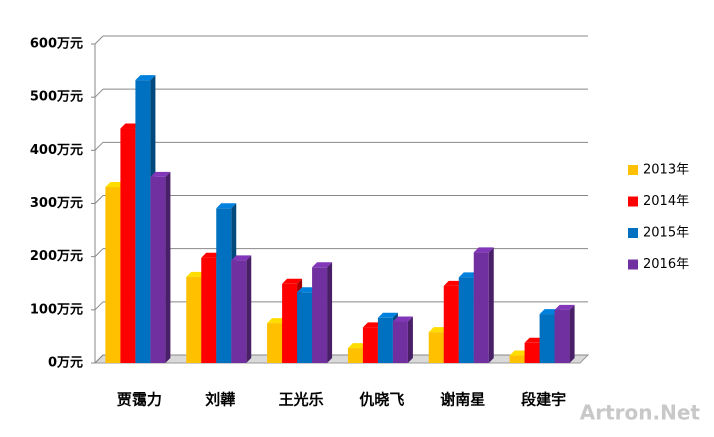 This screenshot has height=437, width=714. Describe the element at coordinates (640, 413) in the screenshot. I see `watermark: Artron.Net` at that location.